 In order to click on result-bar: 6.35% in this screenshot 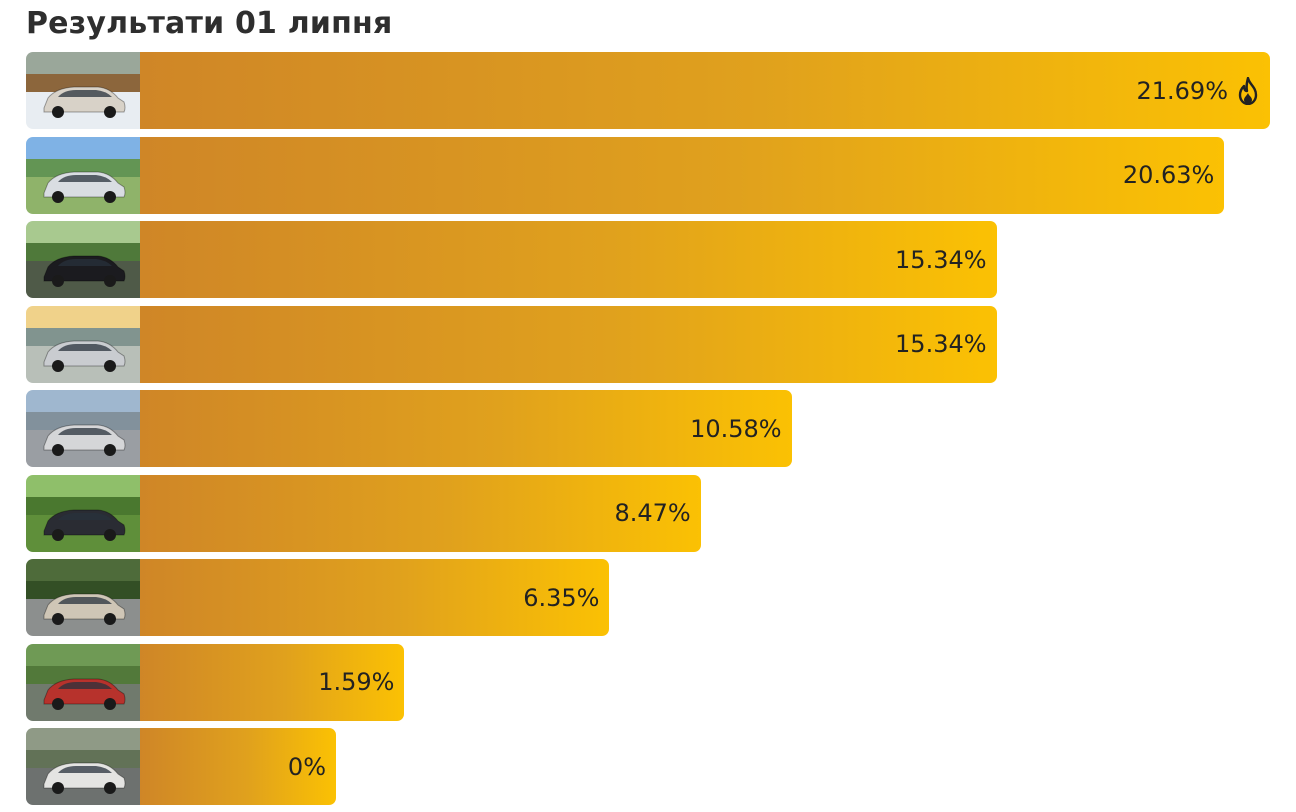, I will do `click(375, 597)`.